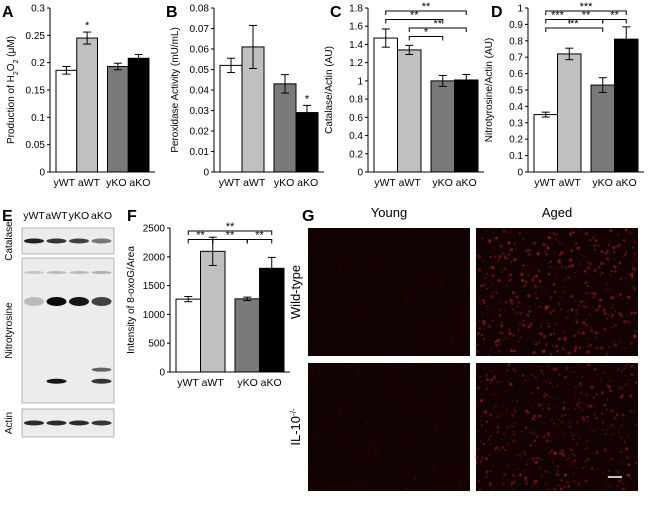  I want to click on panel-label-A: A, so click(8, 12).